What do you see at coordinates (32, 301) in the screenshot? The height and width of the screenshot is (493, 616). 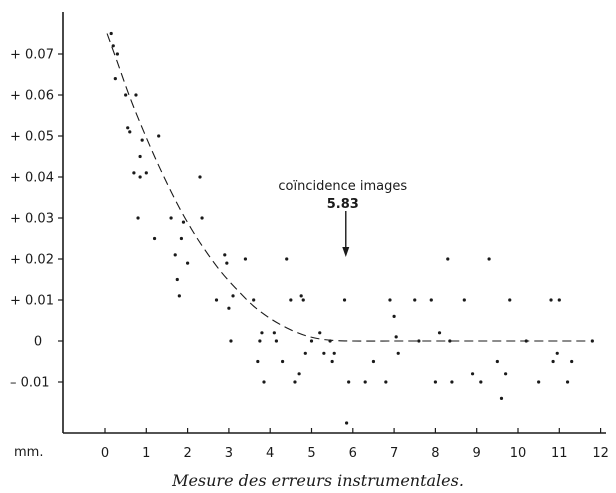 I see `y-tick-label: + 0.01` at bounding box center [32, 301].